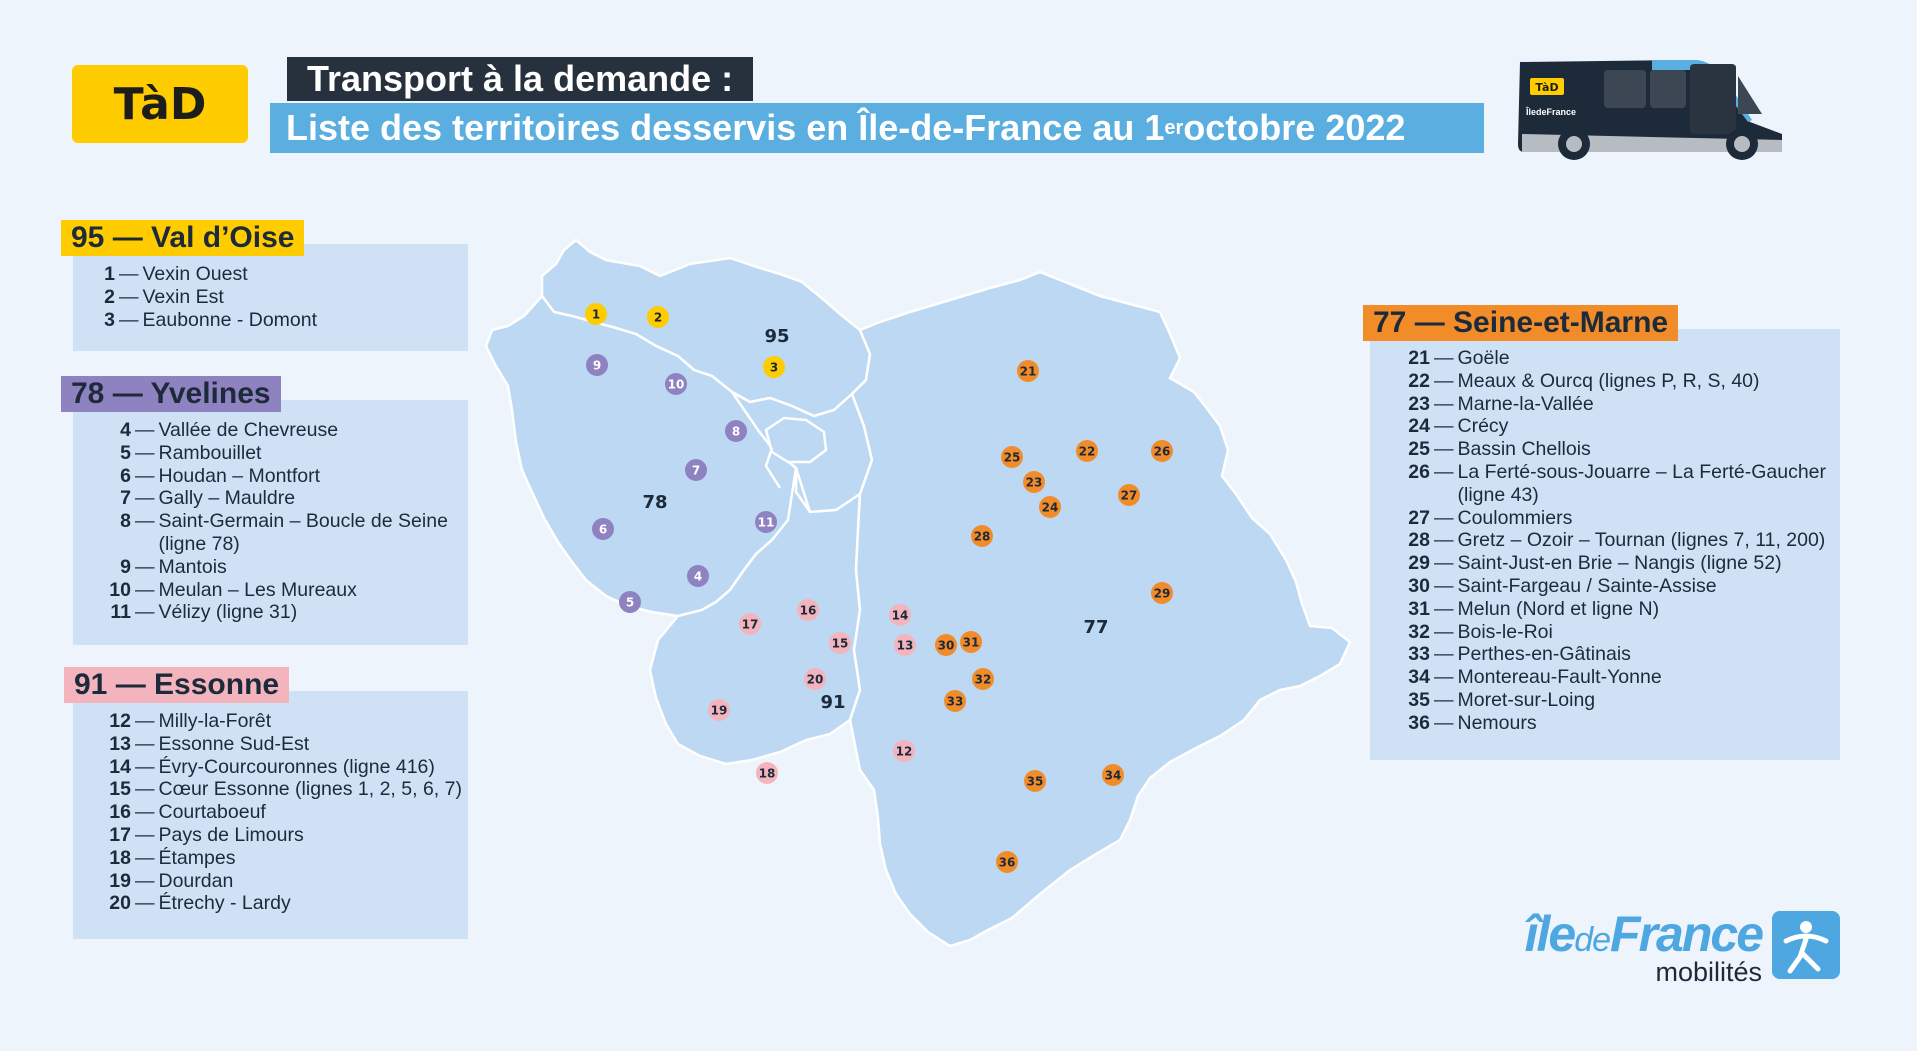 The width and height of the screenshot is (1917, 1051). Describe the element at coordinates (210, 452) in the screenshot. I see `territory-label: Rambouillet` at that location.